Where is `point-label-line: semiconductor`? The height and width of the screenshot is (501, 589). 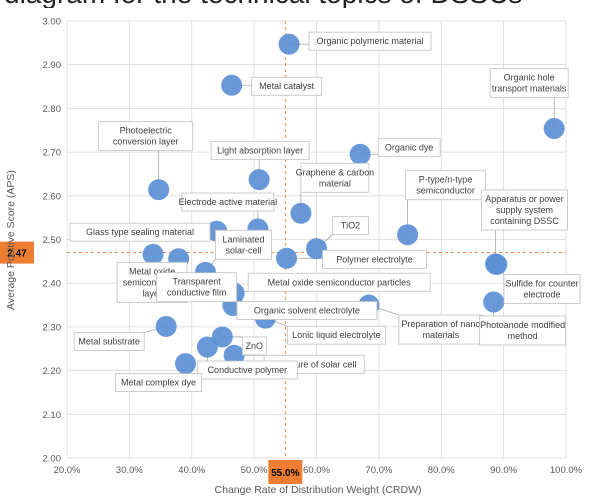
point-label-line: semiconductor is located at coordinates (152, 282).